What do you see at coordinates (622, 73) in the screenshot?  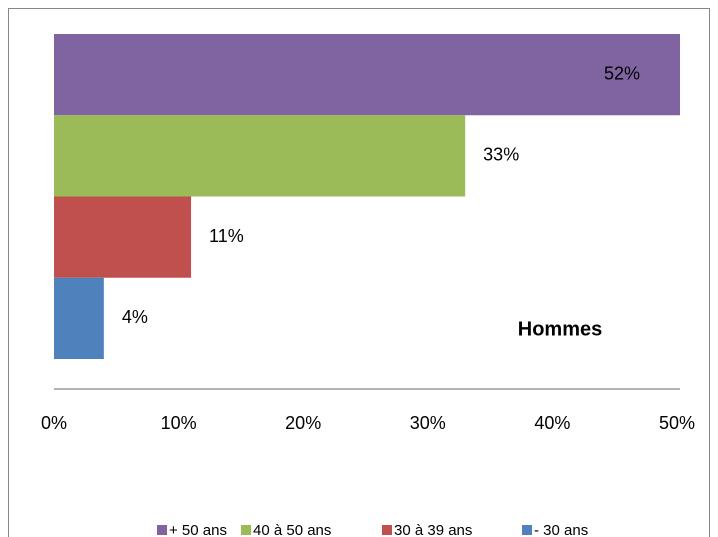 I see `data-label: 52%` at bounding box center [622, 73].